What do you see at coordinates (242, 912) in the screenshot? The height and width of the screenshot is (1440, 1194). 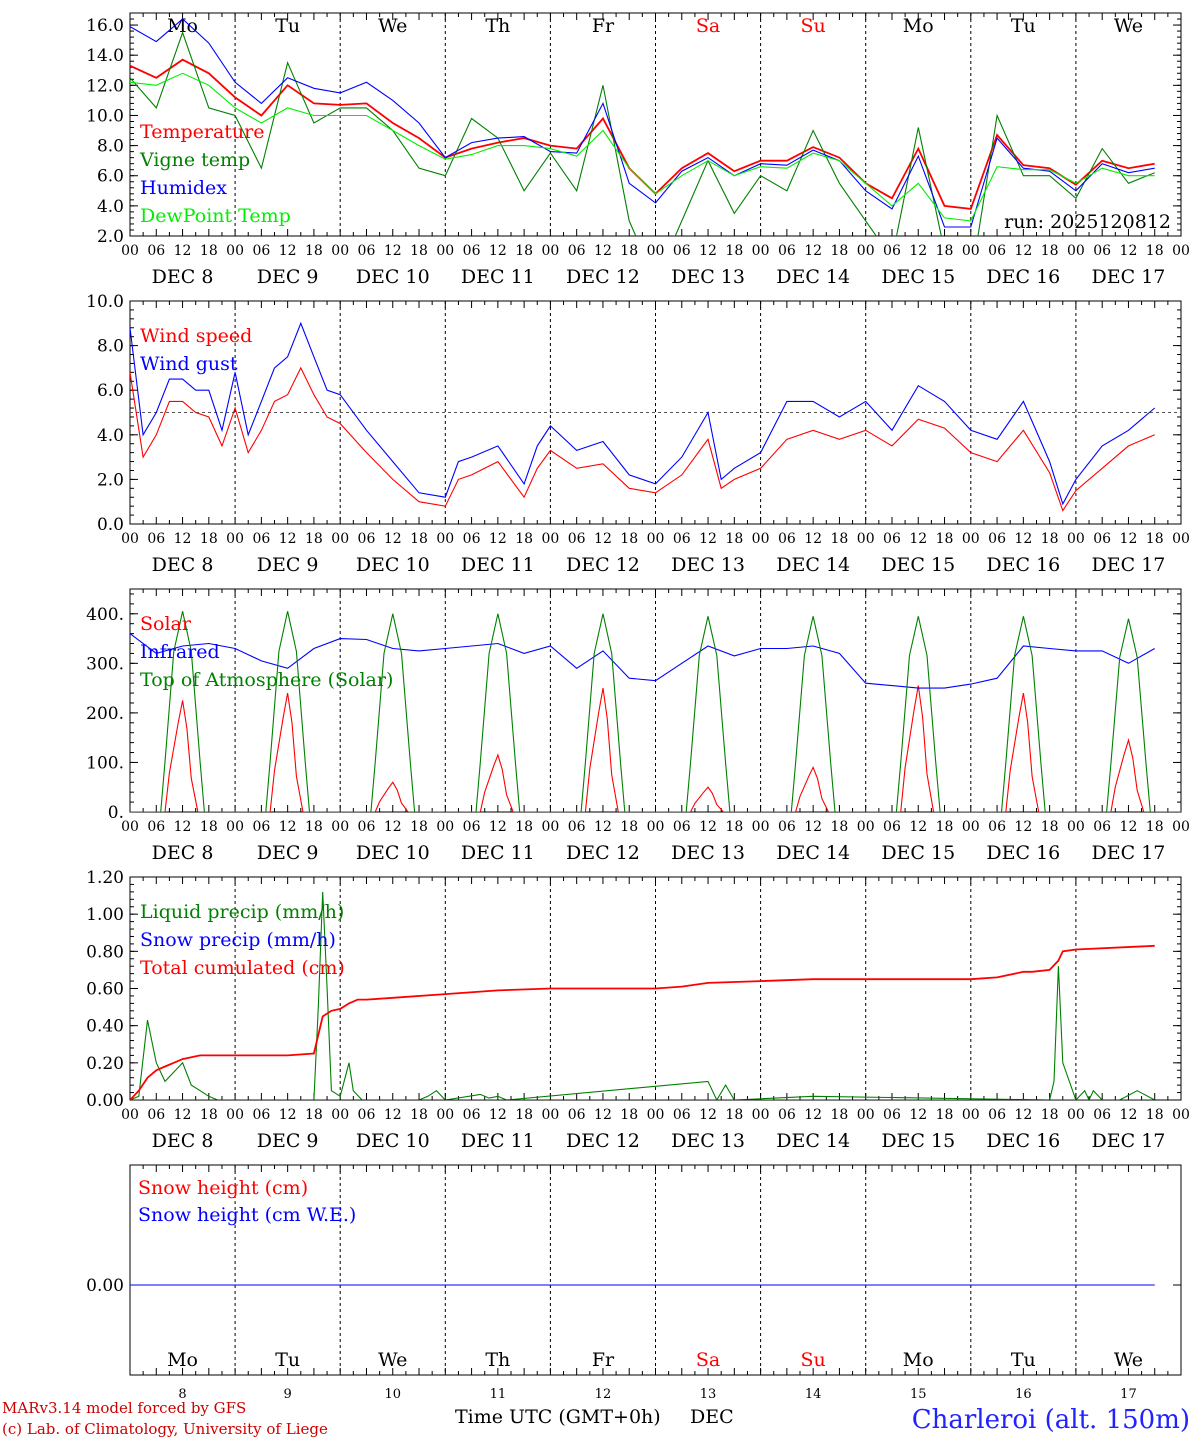 I see `legend-entry: Liquid precip (mm/h)` at bounding box center [242, 912].